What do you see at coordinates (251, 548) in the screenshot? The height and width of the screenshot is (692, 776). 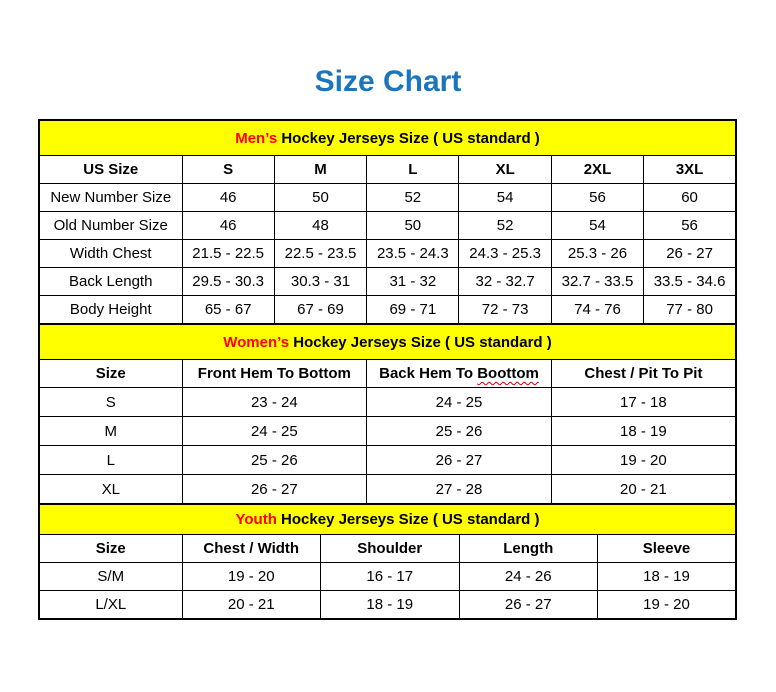 I see `column-header-chest-width: Chest / Width` at bounding box center [251, 548].